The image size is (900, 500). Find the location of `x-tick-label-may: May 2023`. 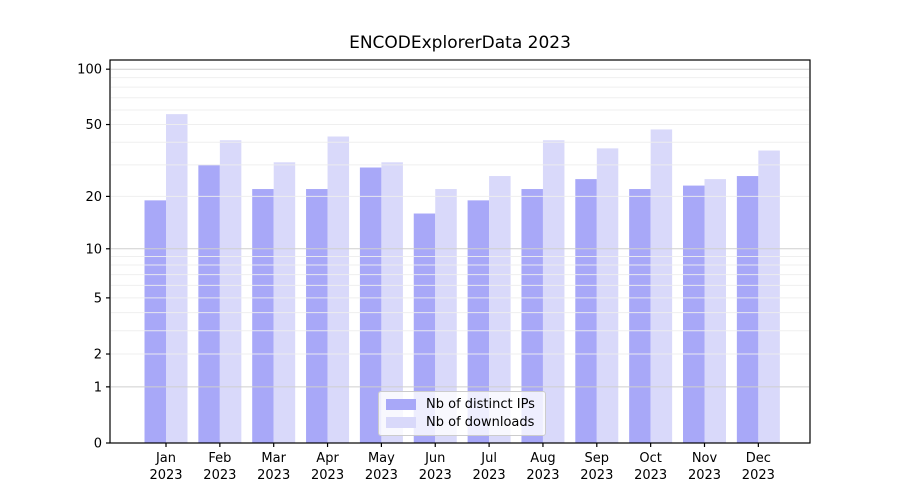

x-tick-label-may: May 2023 is located at coordinates (381, 467).